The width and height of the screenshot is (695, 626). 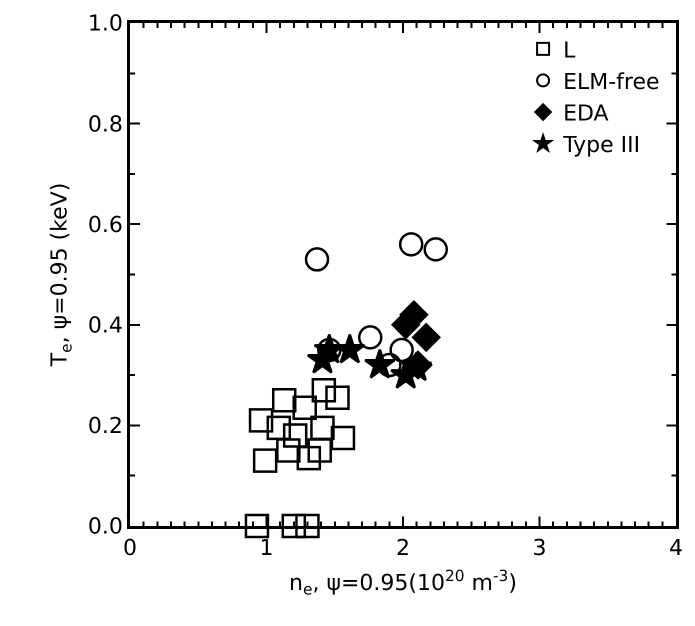 What do you see at coordinates (539, 549) in the screenshot?
I see `x-tick-label: 3` at bounding box center [539, 549].